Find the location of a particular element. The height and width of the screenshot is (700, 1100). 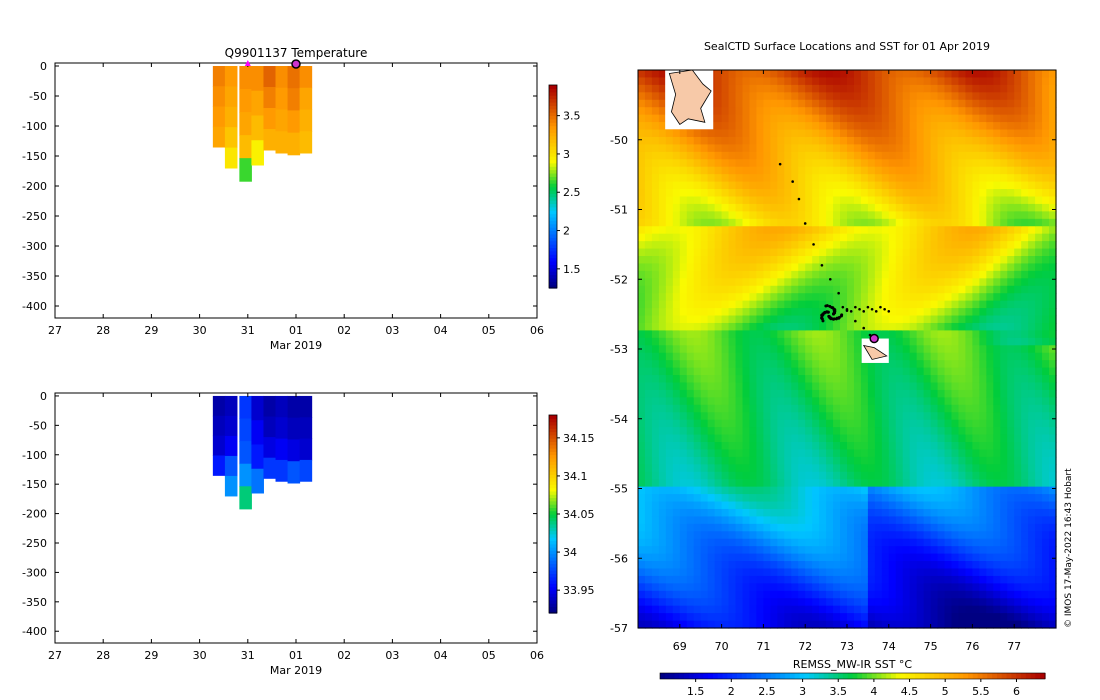

kerguelen-island is located at coordinates (690, 97).